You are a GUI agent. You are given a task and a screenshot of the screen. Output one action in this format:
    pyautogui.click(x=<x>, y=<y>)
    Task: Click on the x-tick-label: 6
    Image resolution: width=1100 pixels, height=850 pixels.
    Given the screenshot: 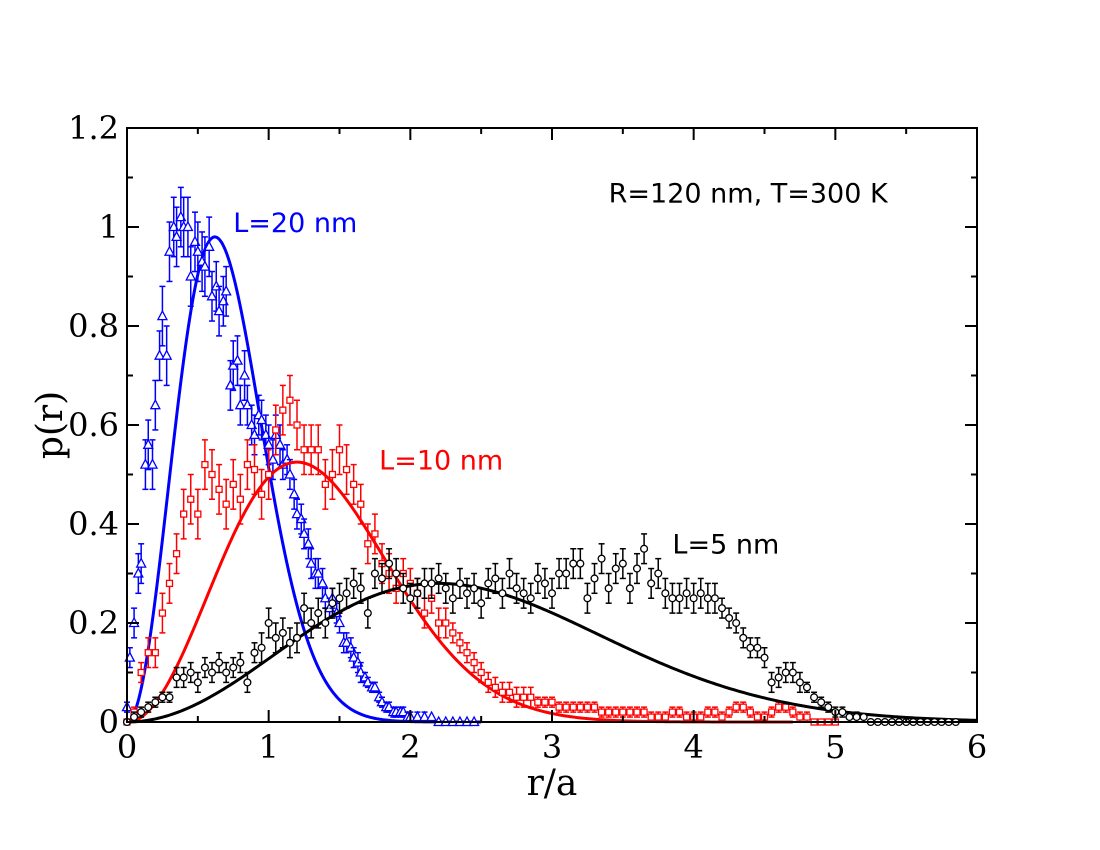 What is the action you would take?
    pyautogui.click(x=977, y=747)
    